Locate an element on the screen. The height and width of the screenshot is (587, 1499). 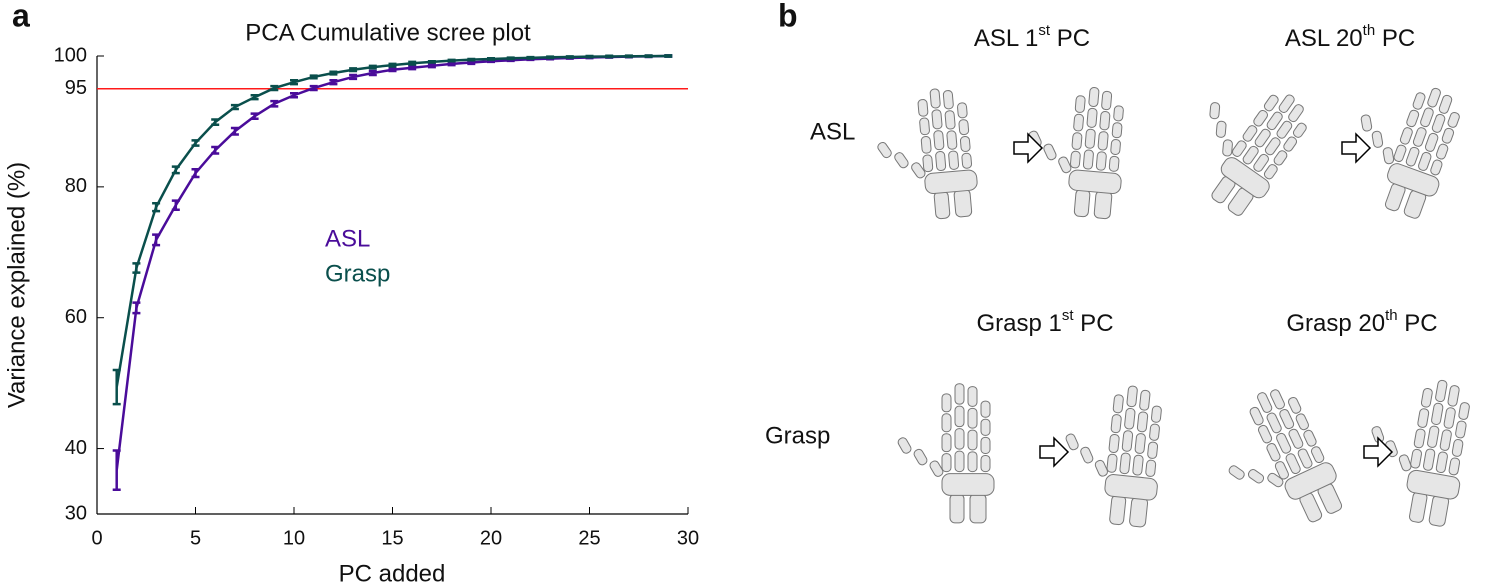
panel-label: b is located at coordinates (788, 16).